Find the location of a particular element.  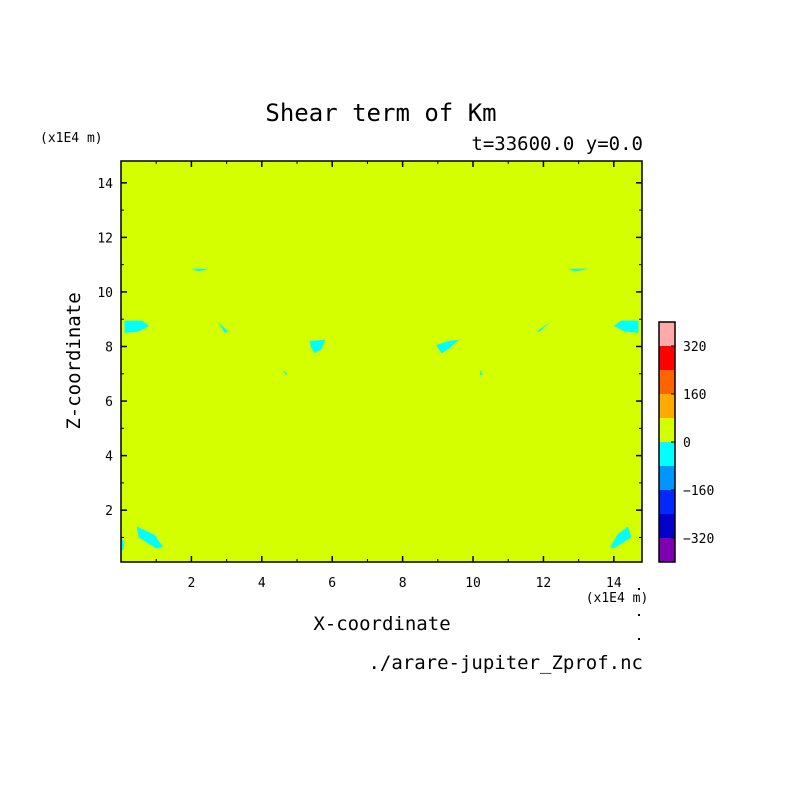

x-tick-label: 14 is located at coordinates (614, 583).